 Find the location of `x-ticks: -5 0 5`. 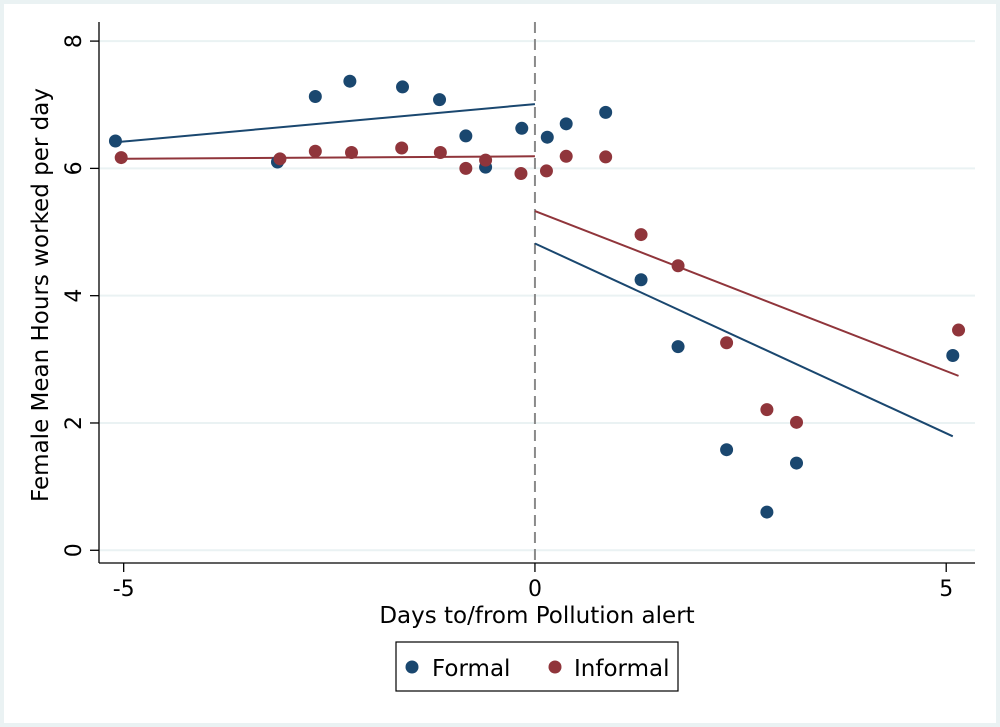

x-ticks: -5 0 5 is located at coordinates (533, 582).